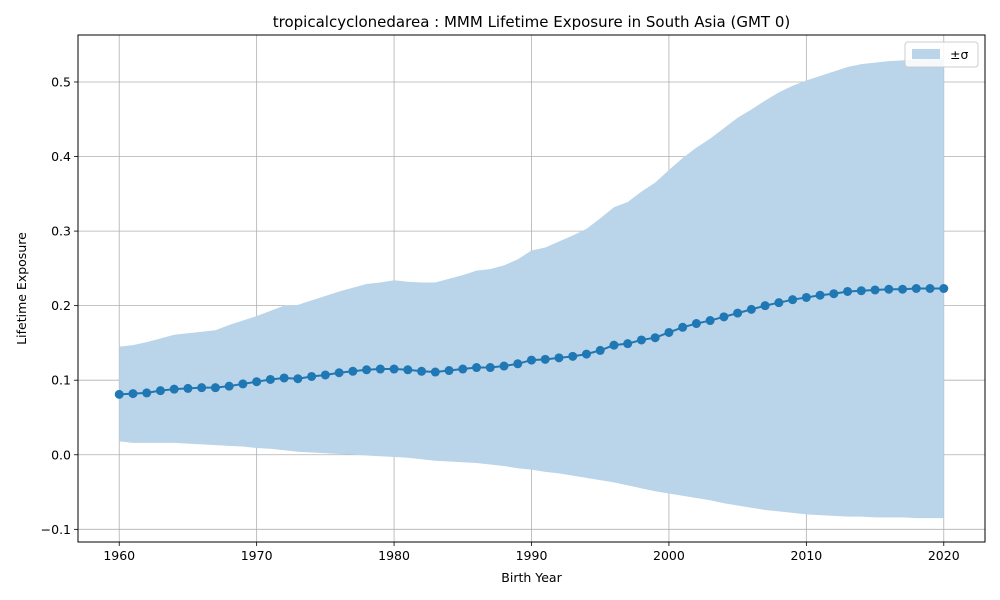 Image resolution: width=1000 pixels, height=600 pixels. I want to click on y-tick-label: 0.2, so click(61, 305).